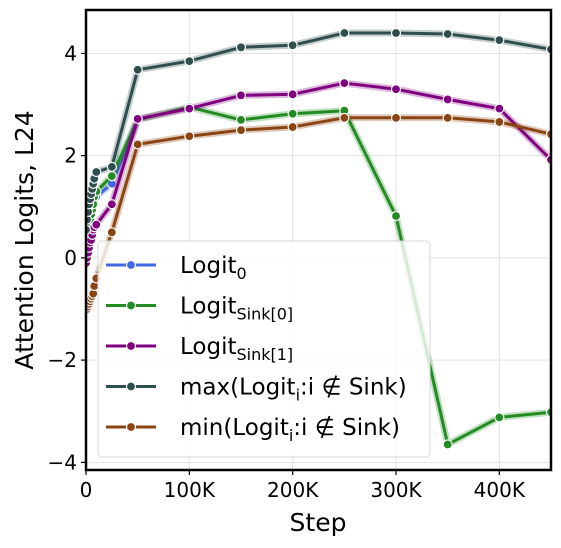 Image resolution: width=561 pixels, height=548 pixels. Describe the element at coordinates (265, 314) in the screenshot. I see `legend-label-subscript: Sink[0]` at that location.